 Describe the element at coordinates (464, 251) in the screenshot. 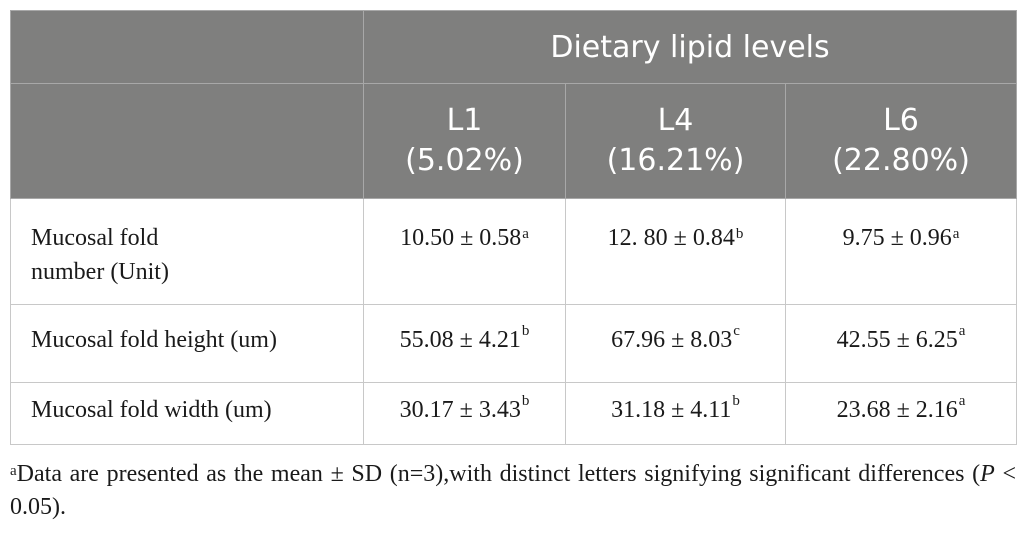

I see `table-cell: 10.50 ± 0.58a` at that location.